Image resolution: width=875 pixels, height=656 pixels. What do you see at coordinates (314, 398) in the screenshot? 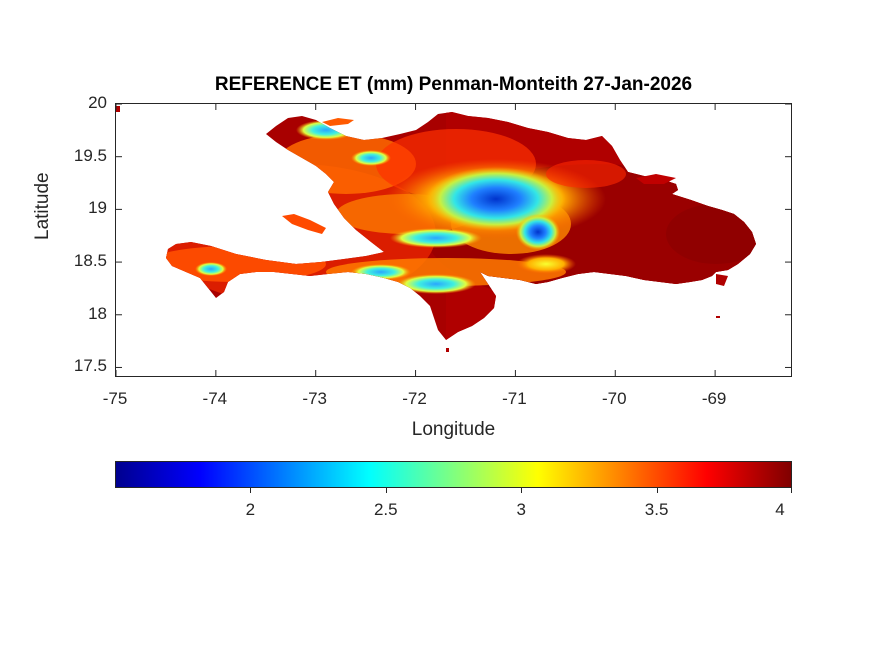
I see `x-tick-label: -73` at bounding box center [314, 398].